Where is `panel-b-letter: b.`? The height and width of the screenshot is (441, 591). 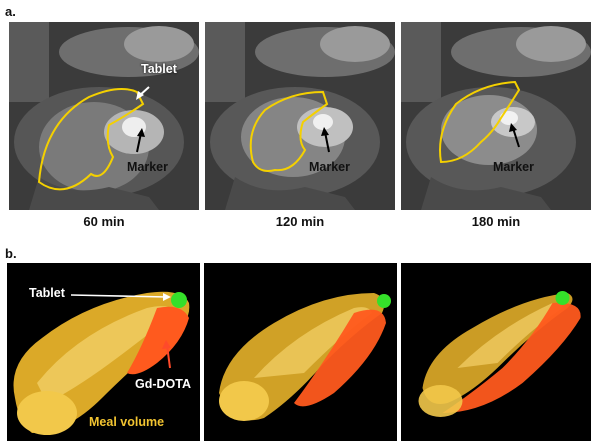 panel-b-letter: b. is located at coordinates (11, 253).